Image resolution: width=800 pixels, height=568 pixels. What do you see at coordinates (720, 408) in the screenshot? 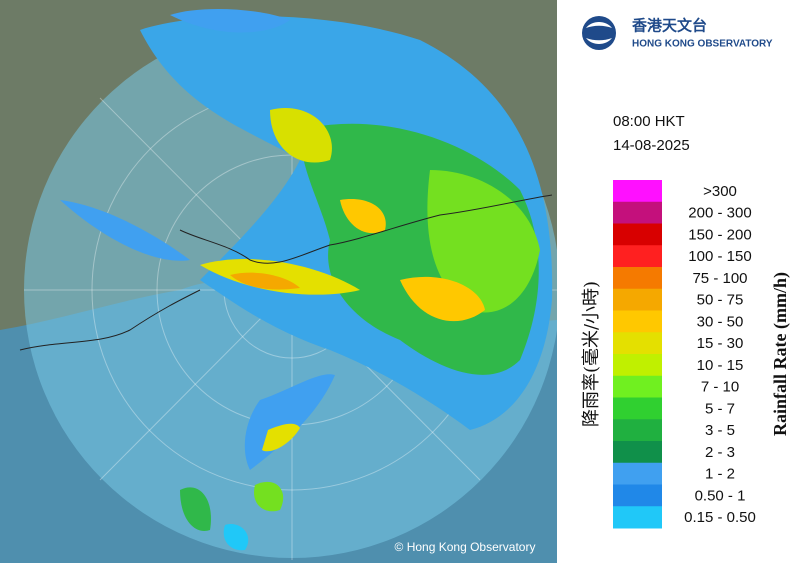
I see `legend-label: 5 - 7` at bounding box center [720, 408].